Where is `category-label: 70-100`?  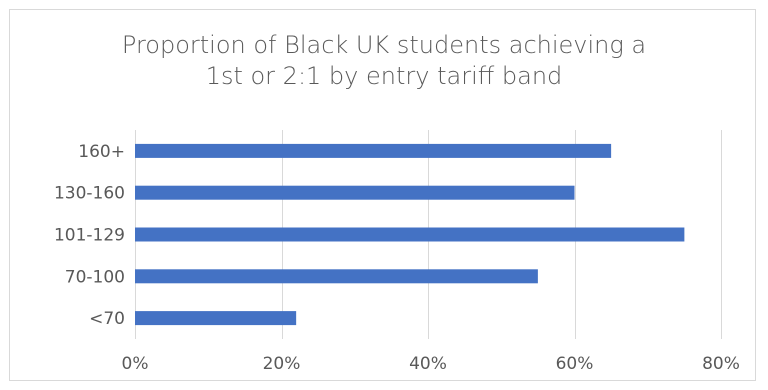 category-label: 70-100 is located at coordinates (95, 277).